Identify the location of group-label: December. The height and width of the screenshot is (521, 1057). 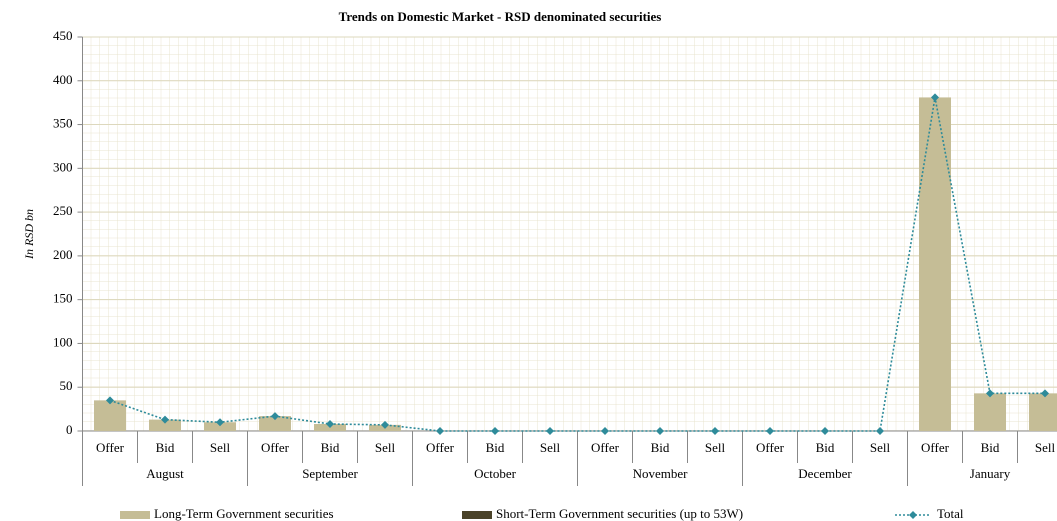
(825, 473).